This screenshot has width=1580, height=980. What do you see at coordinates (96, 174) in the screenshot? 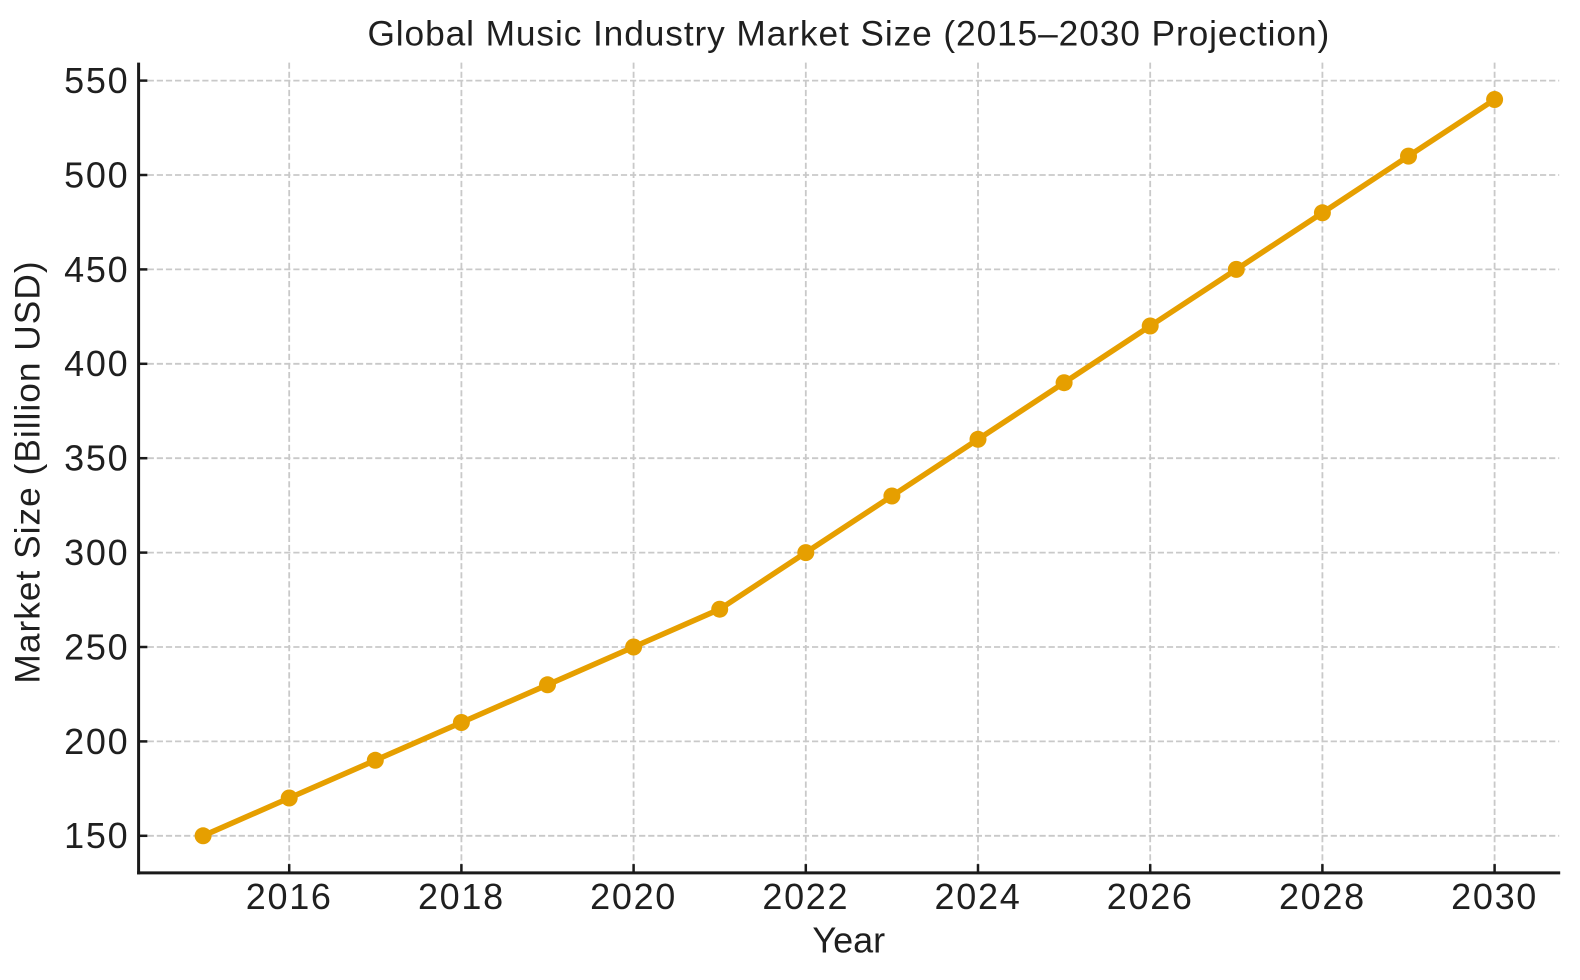
I see `svg-text: 500` at bounding box center [96, 174].